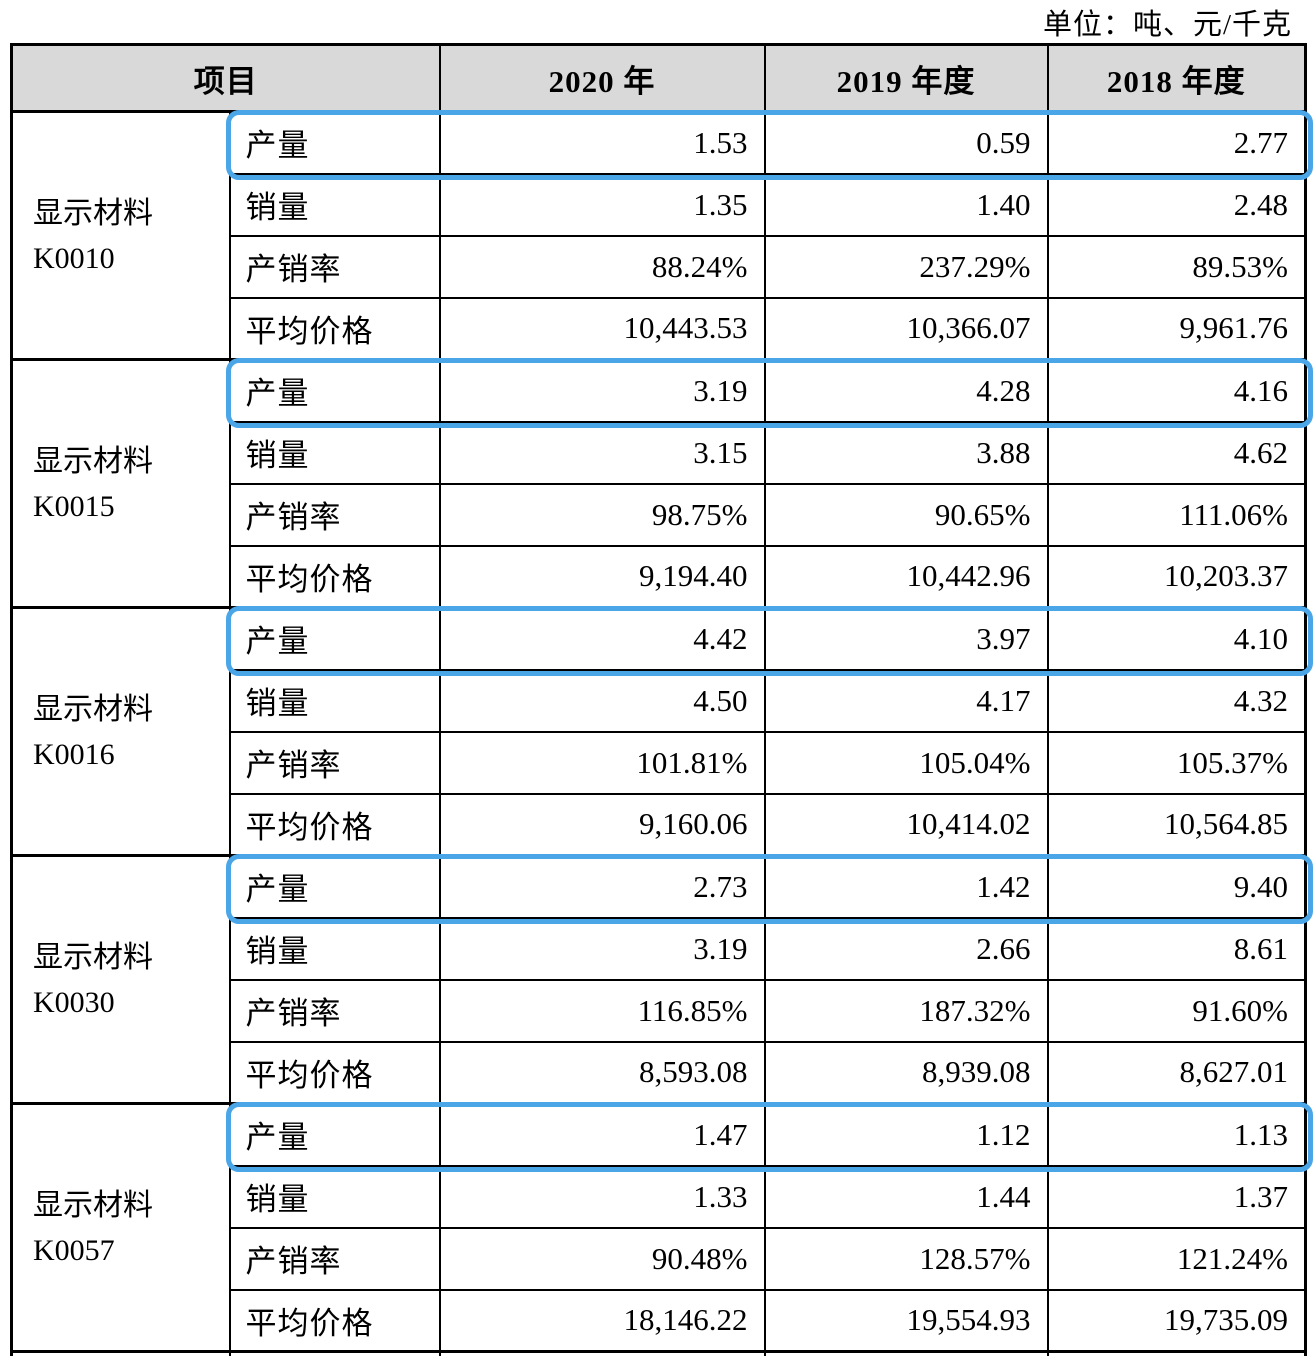  What do you see at coordinates (906, 886) in the screenshot?
I see `value-cell: 1.42` at bounding box center [906, 886].